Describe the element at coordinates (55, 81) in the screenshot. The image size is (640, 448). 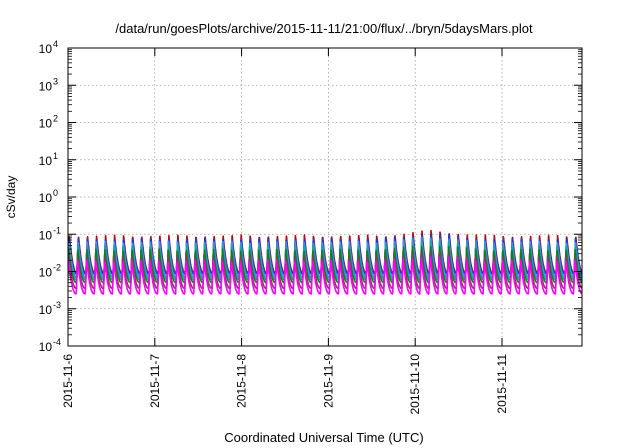
I see `y-tick-label-exponent: 3` at that location.